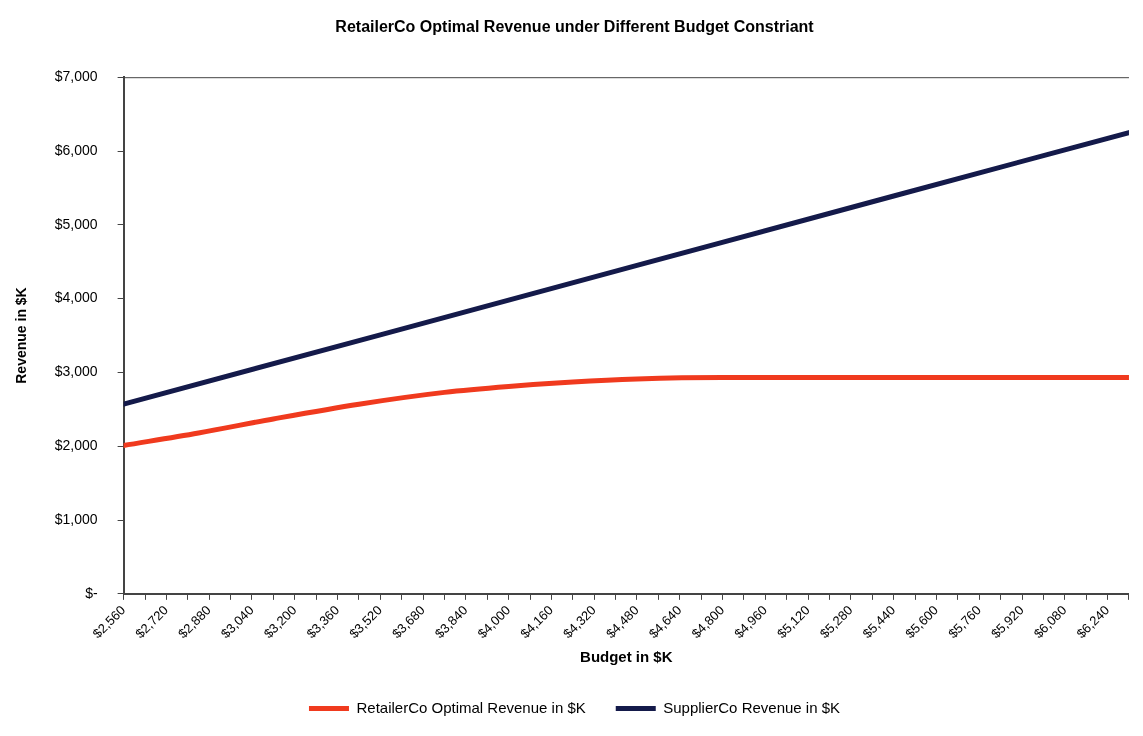 This screenshot has height=736, width=1143. Describe the element at coordinates (471, 707) in the screenshot. I see `legend-label: RetailerCo Optimal Revenue in $K` at that location.